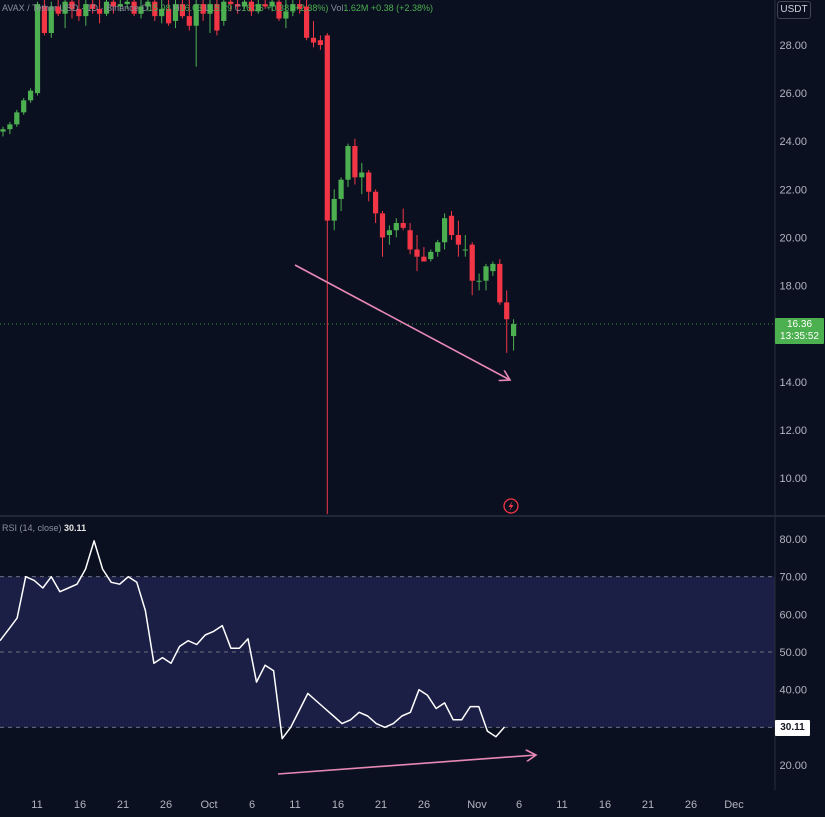 The height and width of the screenshot is (817, 825). I want to click on currency-selector-button: USDT, so click(794, 10).